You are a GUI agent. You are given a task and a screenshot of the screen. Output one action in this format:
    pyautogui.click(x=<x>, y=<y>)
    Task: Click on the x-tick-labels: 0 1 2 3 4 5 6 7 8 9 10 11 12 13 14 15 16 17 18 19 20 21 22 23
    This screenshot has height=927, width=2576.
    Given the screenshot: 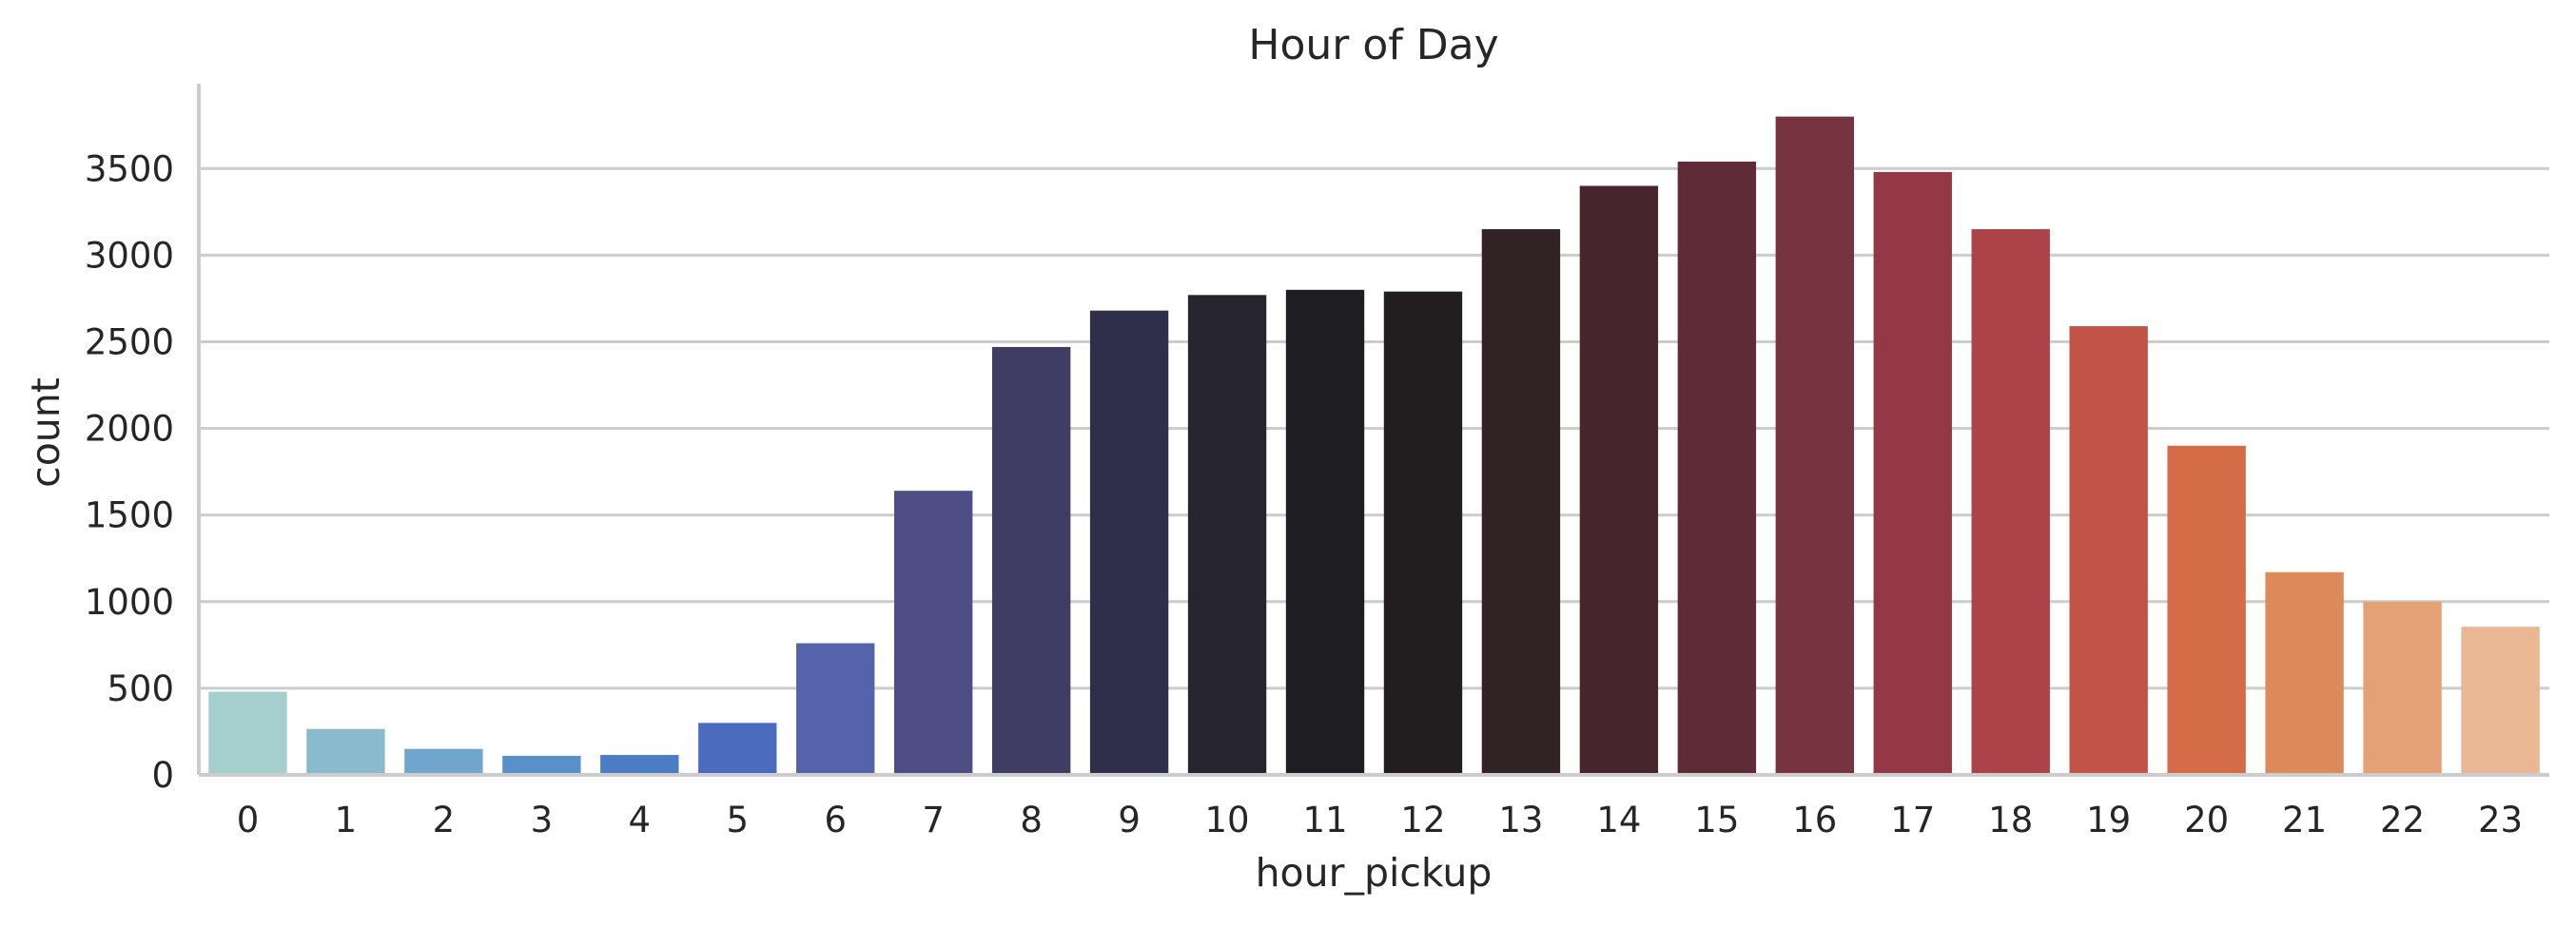 What is the action you would take?
    pyautogui.click(x=1380, y=820)
    